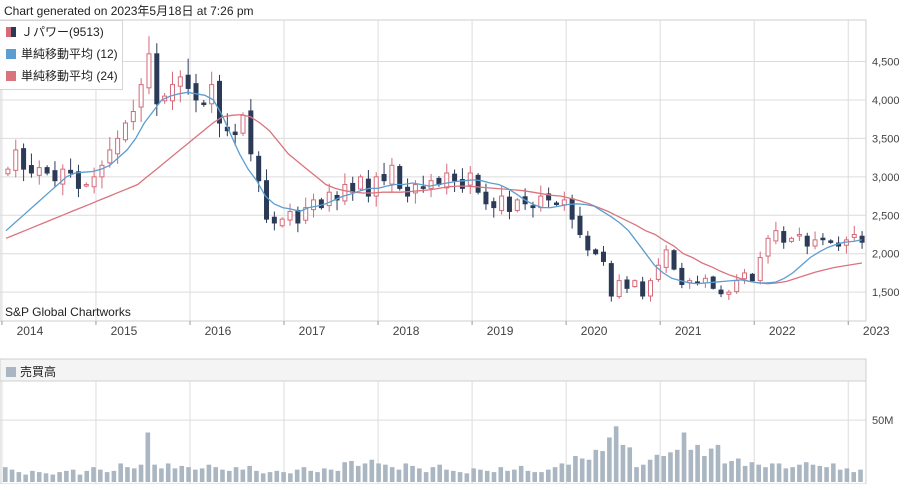 The width and height of the screenshot is (924, 484). Describe the element at coordinates (61, 32) in the screenshot. I see `legend-item-stock: Ｊパワー(9513)` at that location.